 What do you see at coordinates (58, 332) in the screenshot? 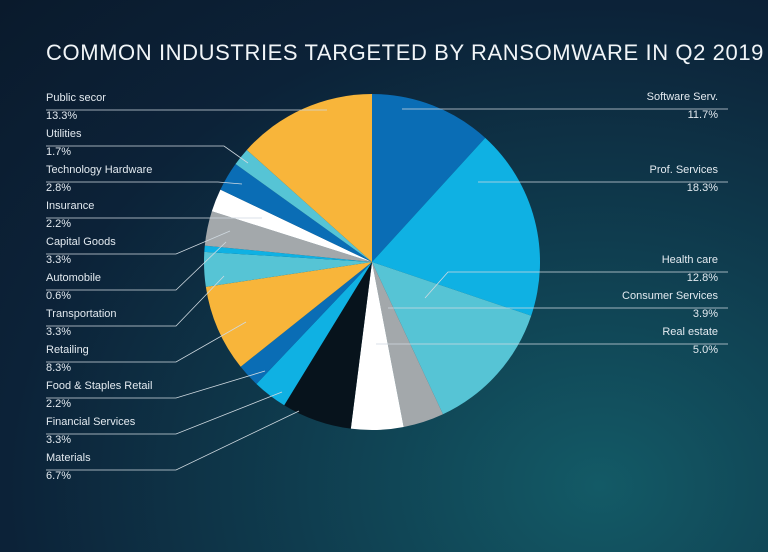
I see `value-transportation: 3.3%` at bounding box center [58, 332].